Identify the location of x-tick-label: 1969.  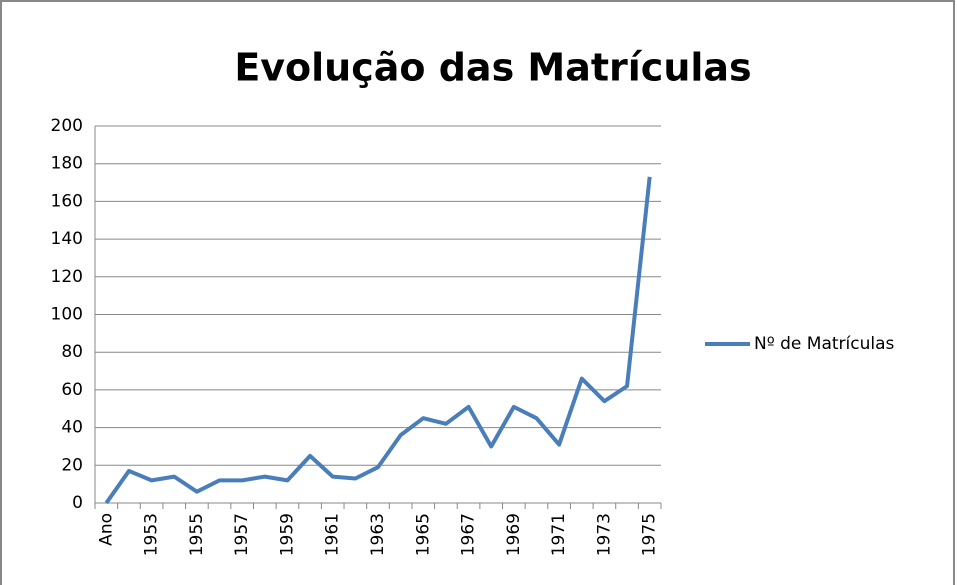
(514, 534).